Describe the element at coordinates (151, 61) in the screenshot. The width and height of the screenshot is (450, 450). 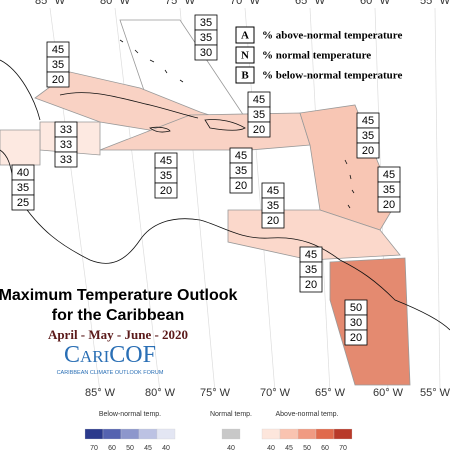
I see `bahamas` at that location.